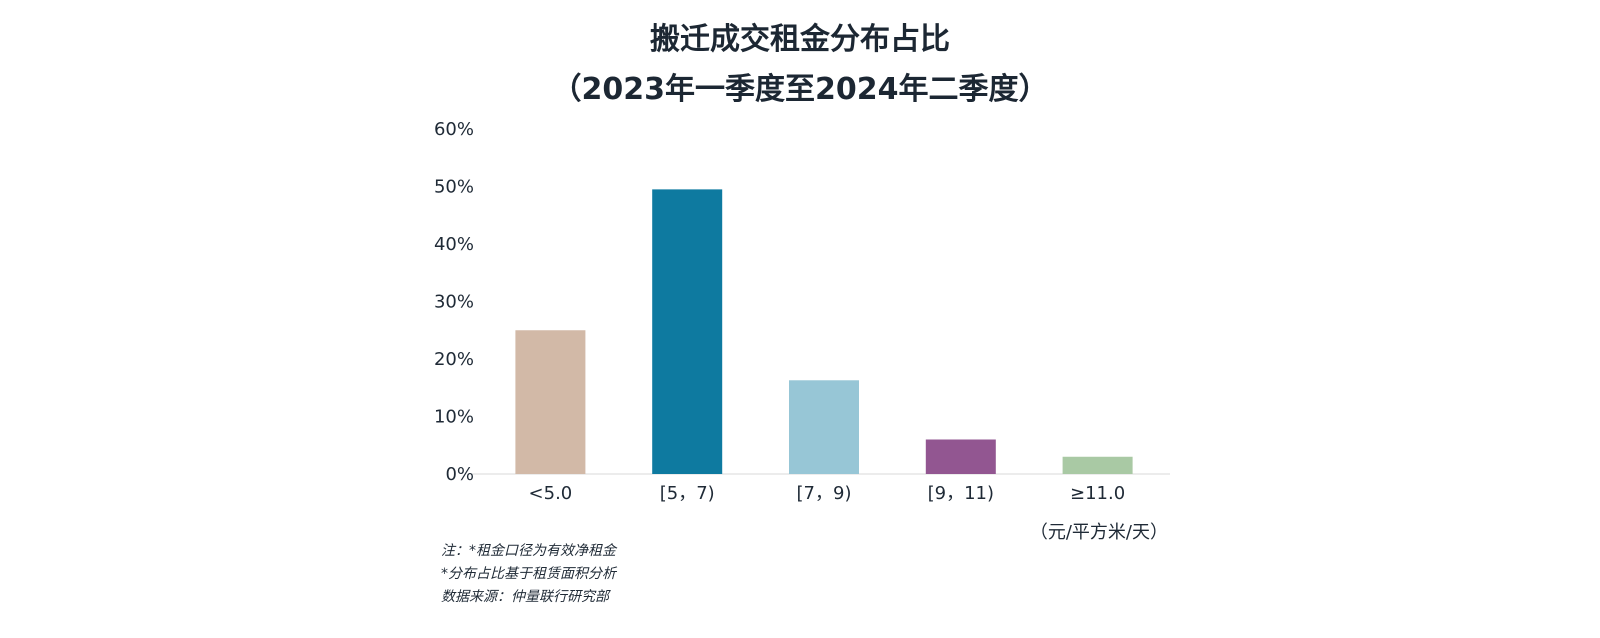 The image size is (1600, 638). I want to click on y-tick-label: 30%, so click(454, 302).